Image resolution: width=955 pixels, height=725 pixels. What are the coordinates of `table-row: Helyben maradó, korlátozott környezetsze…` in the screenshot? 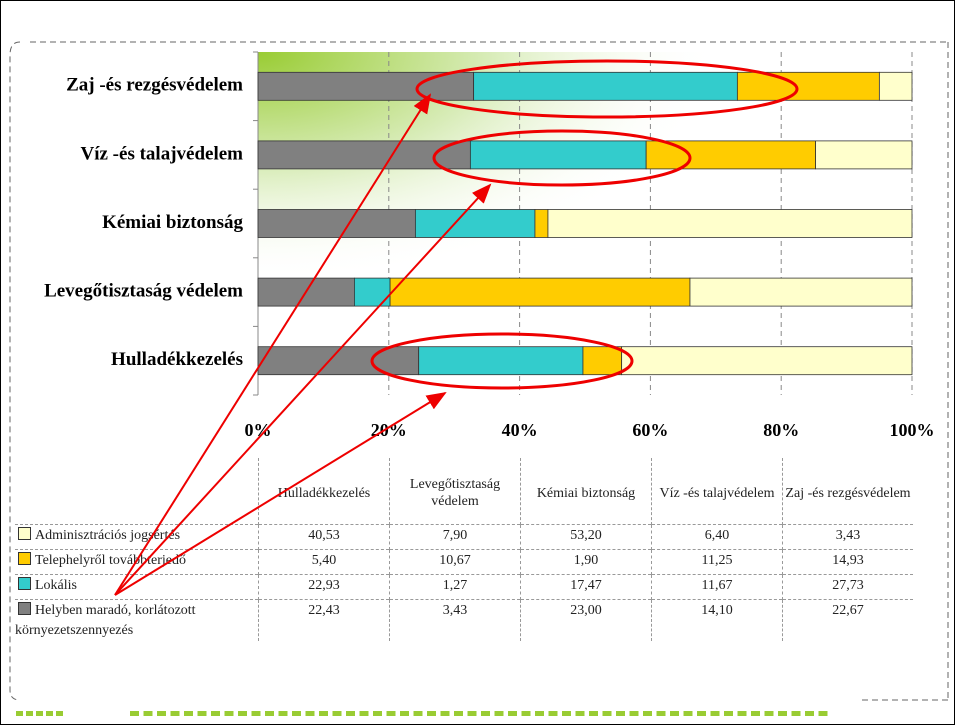 It's located at (464, 620).